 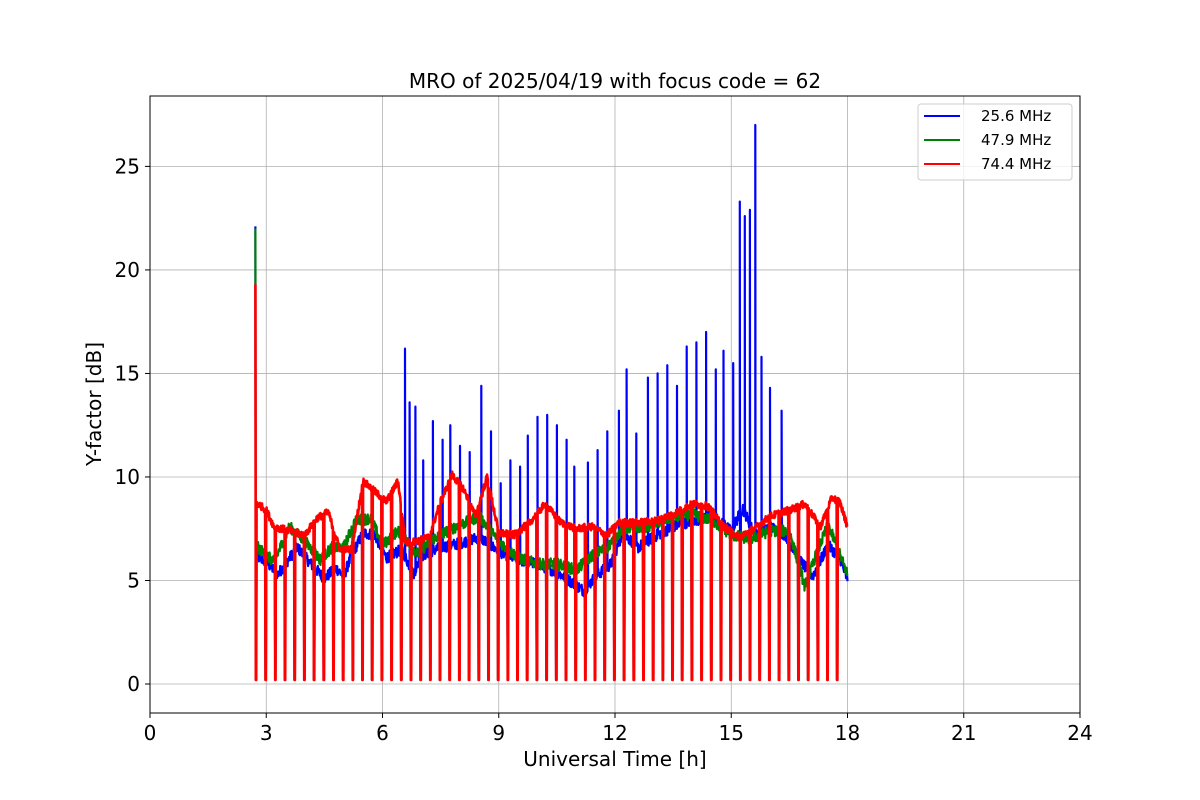 What do you see at coordinates (1016, 164) in the screenshot?
I see `legend-label-74-4: 74.4 MHz` at bounding box center [1016, 164].